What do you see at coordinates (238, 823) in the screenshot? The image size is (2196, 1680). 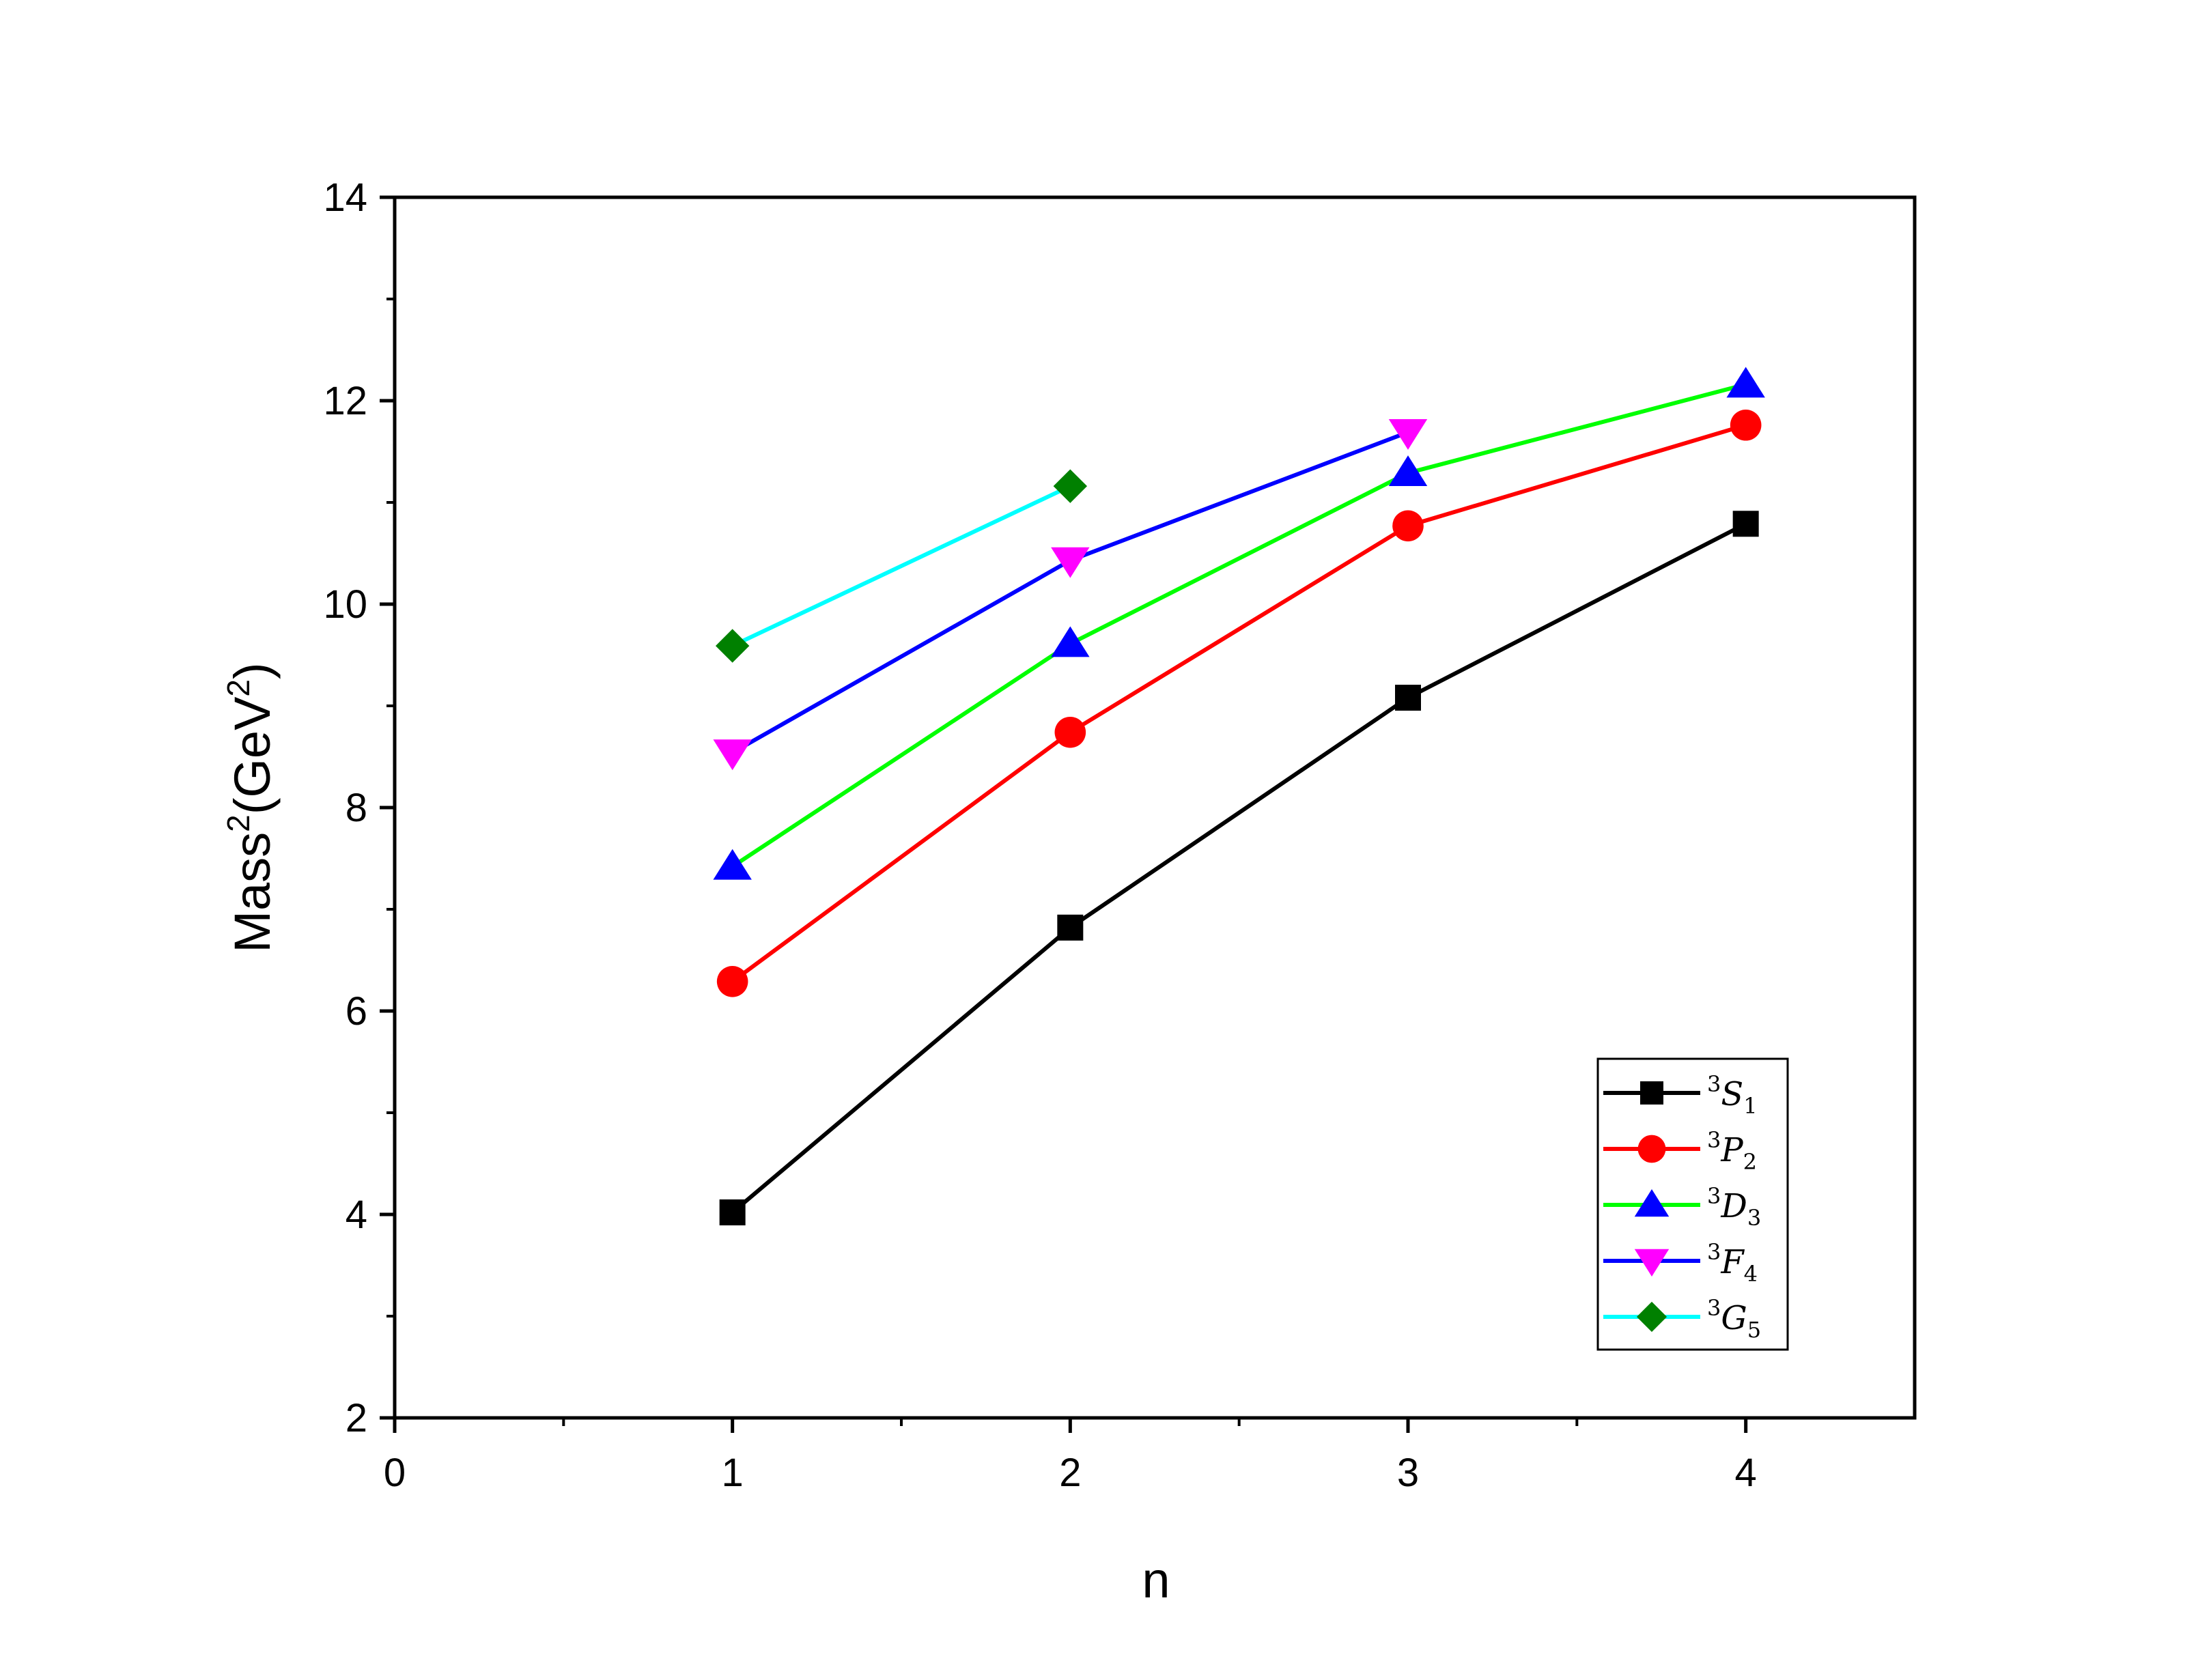 I see `y-axis-title-sup: 2` at bounding box center [238, 823].